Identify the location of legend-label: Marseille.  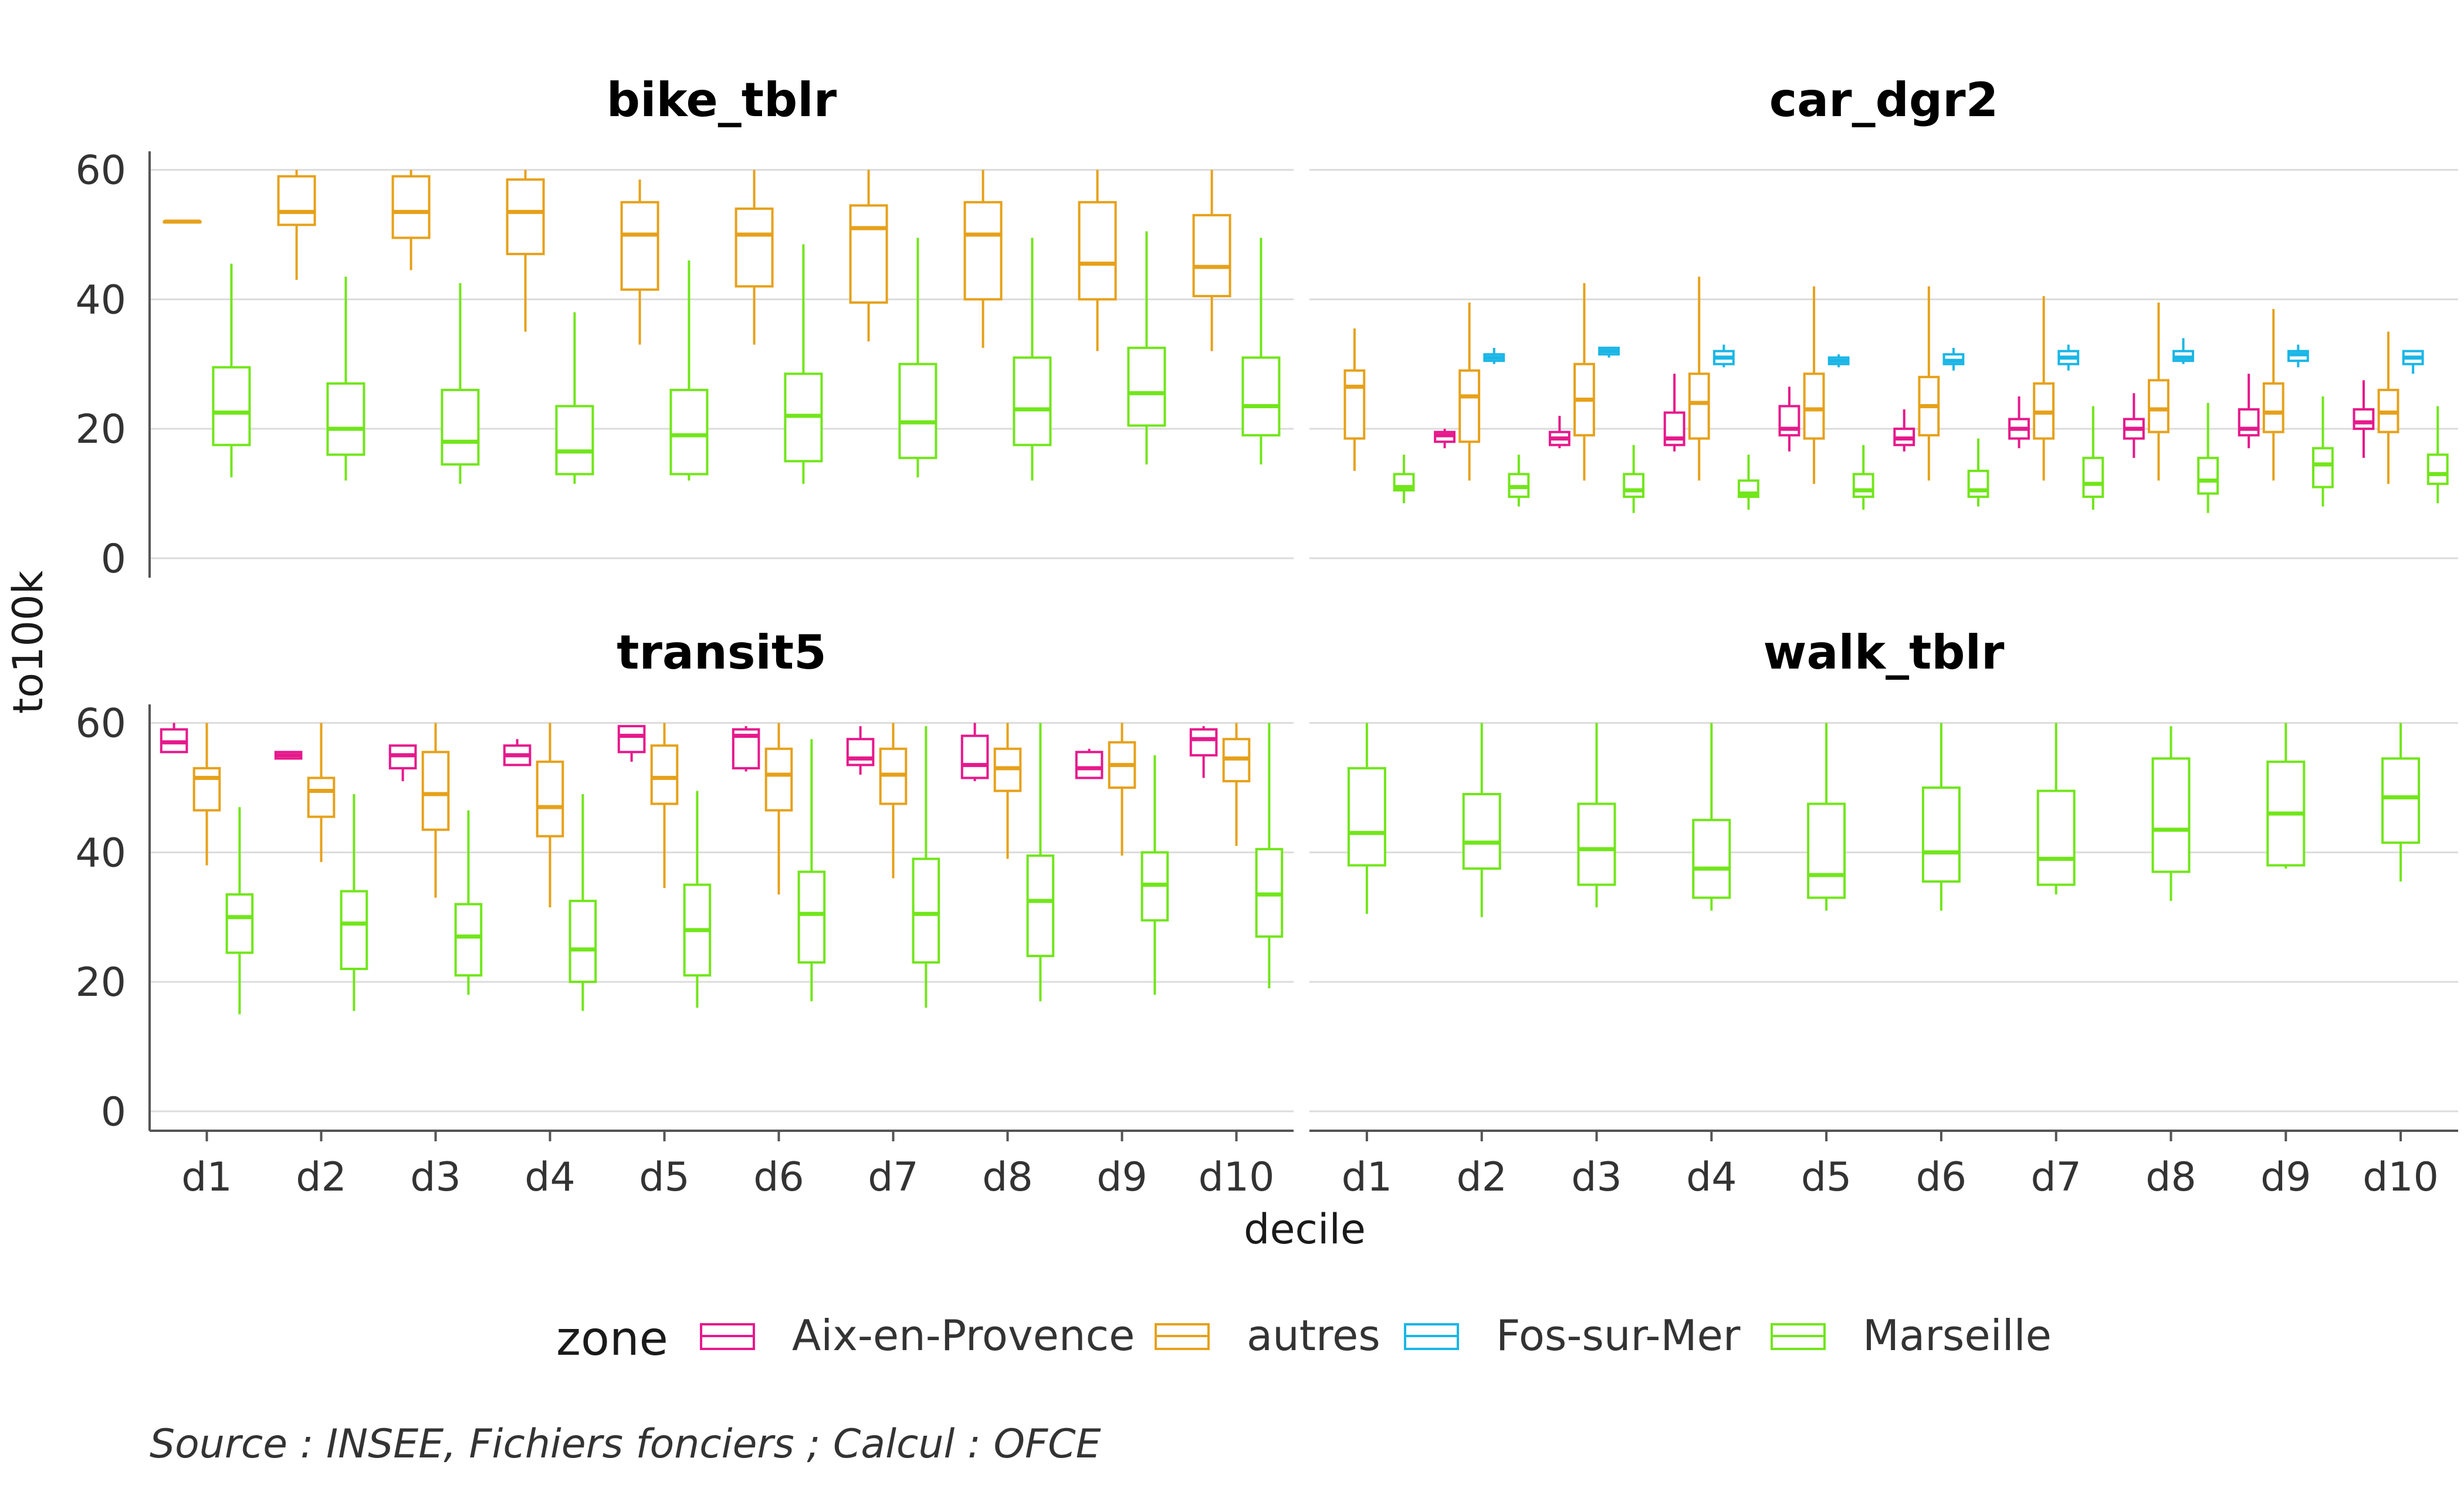
(1958, 1335).